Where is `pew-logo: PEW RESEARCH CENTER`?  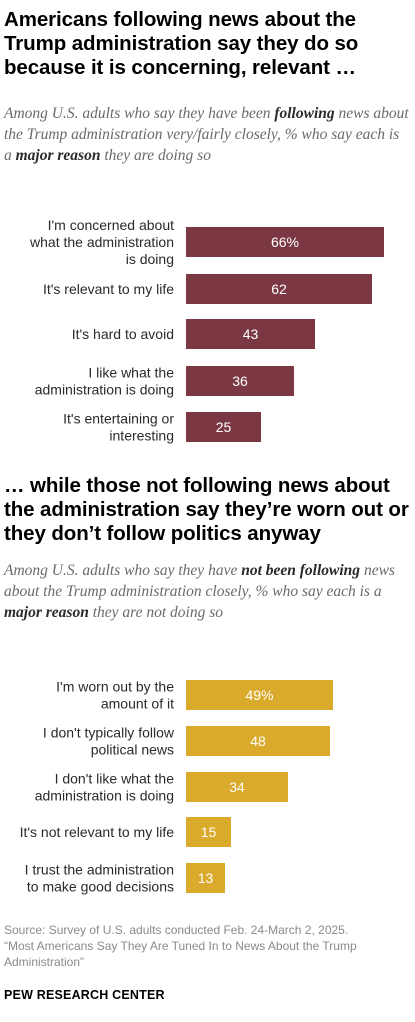
pew-logo: PEW RESEARCH CENTER is located at coordinates (84, 995).